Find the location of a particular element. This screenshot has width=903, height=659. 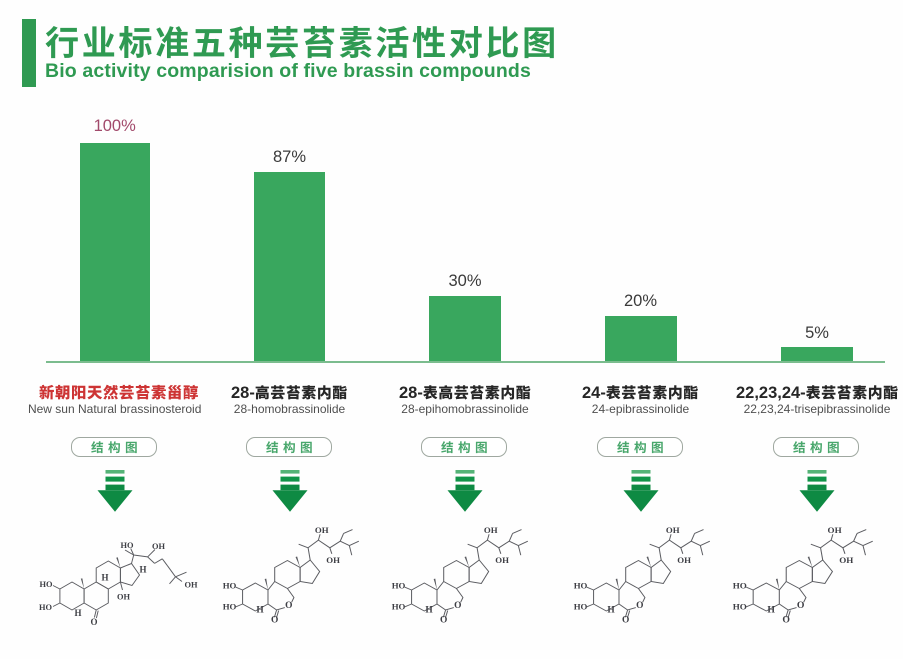

svg-text: O is located at coordinates (93, 622).